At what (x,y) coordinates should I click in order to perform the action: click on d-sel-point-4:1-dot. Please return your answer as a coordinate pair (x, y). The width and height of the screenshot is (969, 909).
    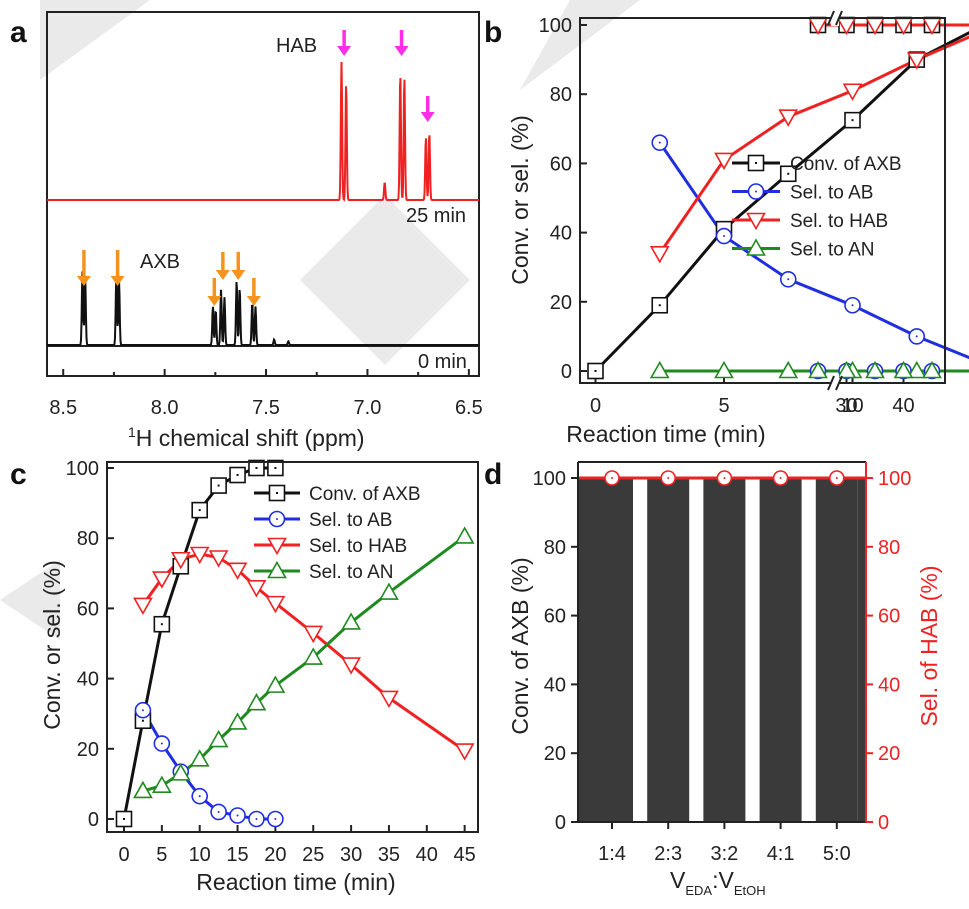
    Looking at the image, I should click on (780, 478).